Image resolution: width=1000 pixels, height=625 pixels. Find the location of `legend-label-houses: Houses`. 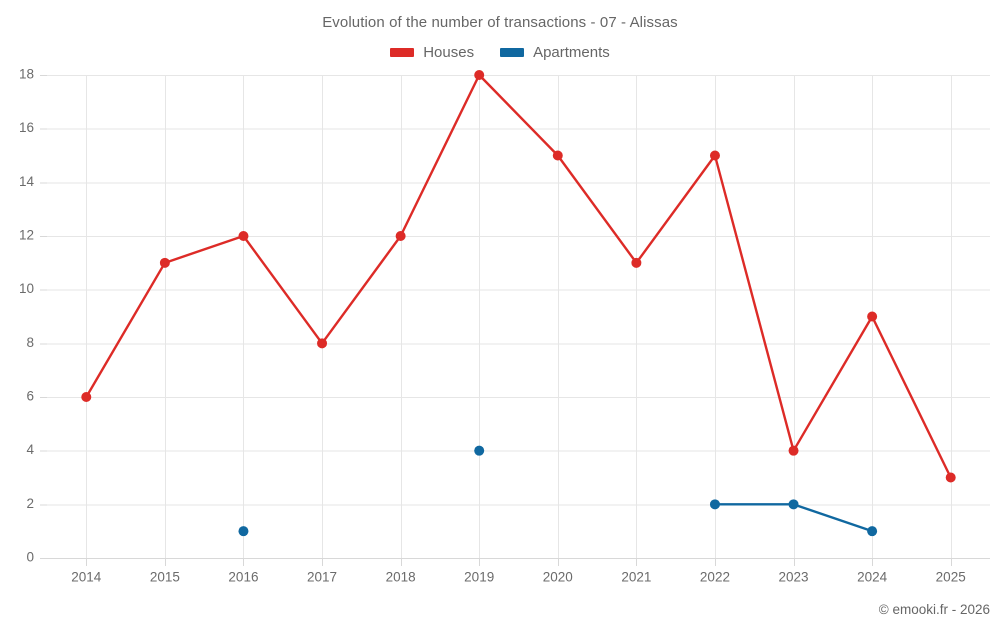

legend-label-houses: Houses is located at coordinates (449, 52).